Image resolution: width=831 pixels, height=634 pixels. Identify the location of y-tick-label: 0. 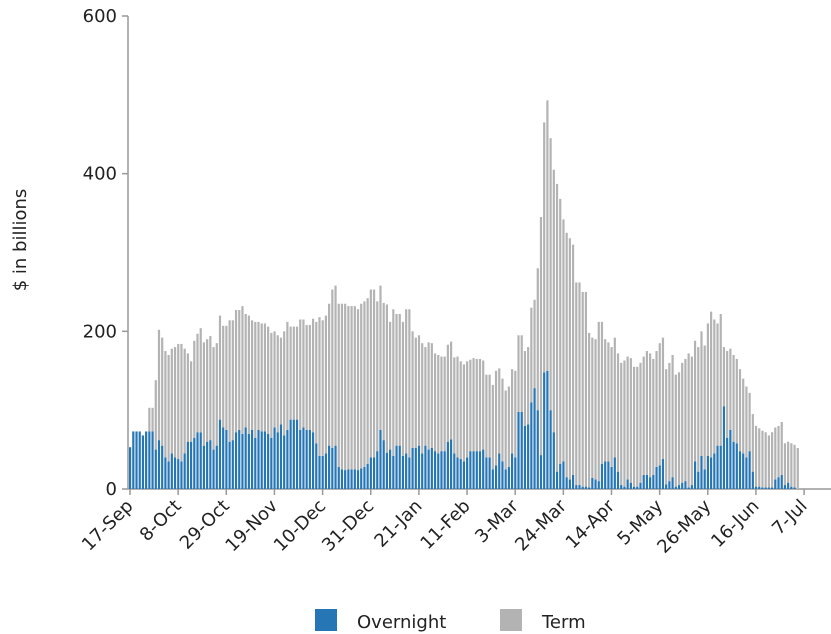
(111, 489).